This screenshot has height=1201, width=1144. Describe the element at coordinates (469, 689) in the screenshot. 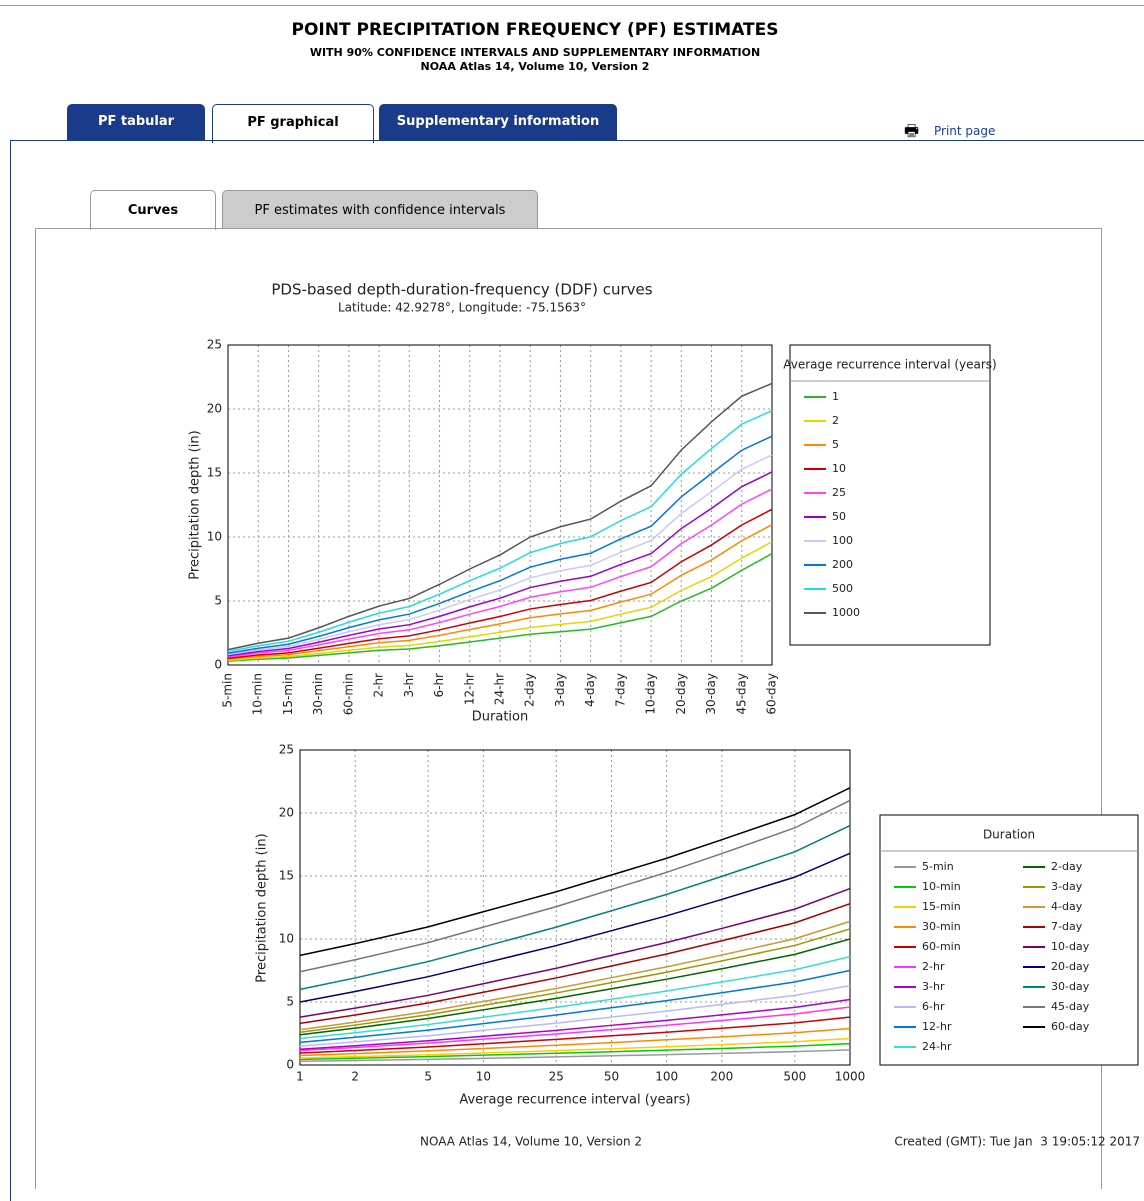

I see `x-tick-label: 12-hr` at that location.